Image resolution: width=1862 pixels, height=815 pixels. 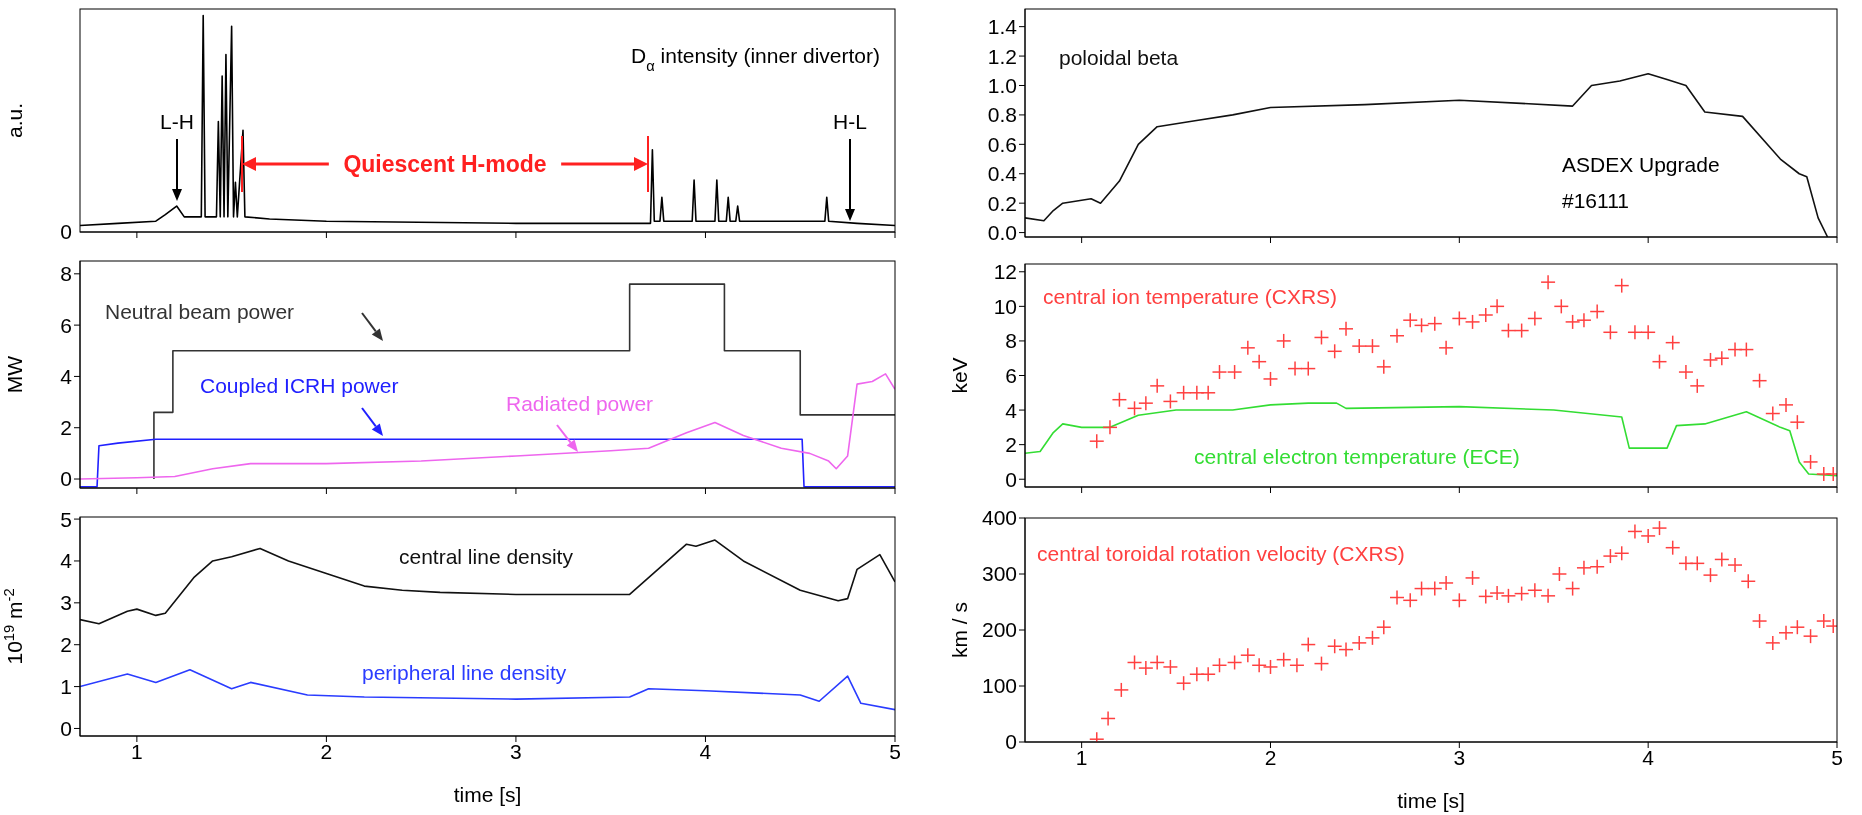 I want to click on y-tick-label: 0.0, so click(x=1002, y=233).